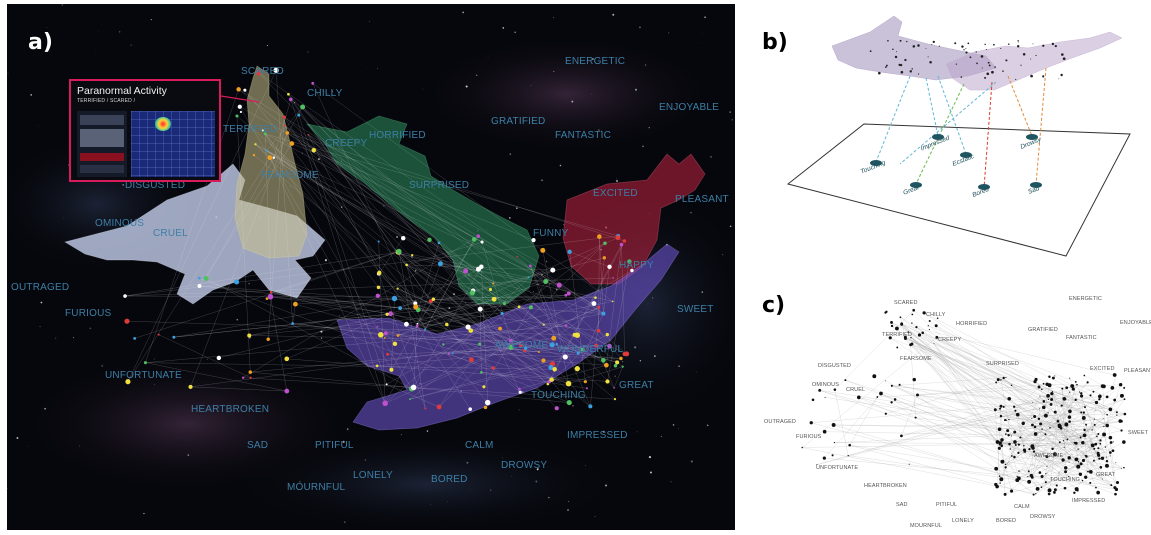  Describe the element at coordinates (1085, 299) in the screenshot. I see `word-c-energetic: ENERGETIC` at that location.